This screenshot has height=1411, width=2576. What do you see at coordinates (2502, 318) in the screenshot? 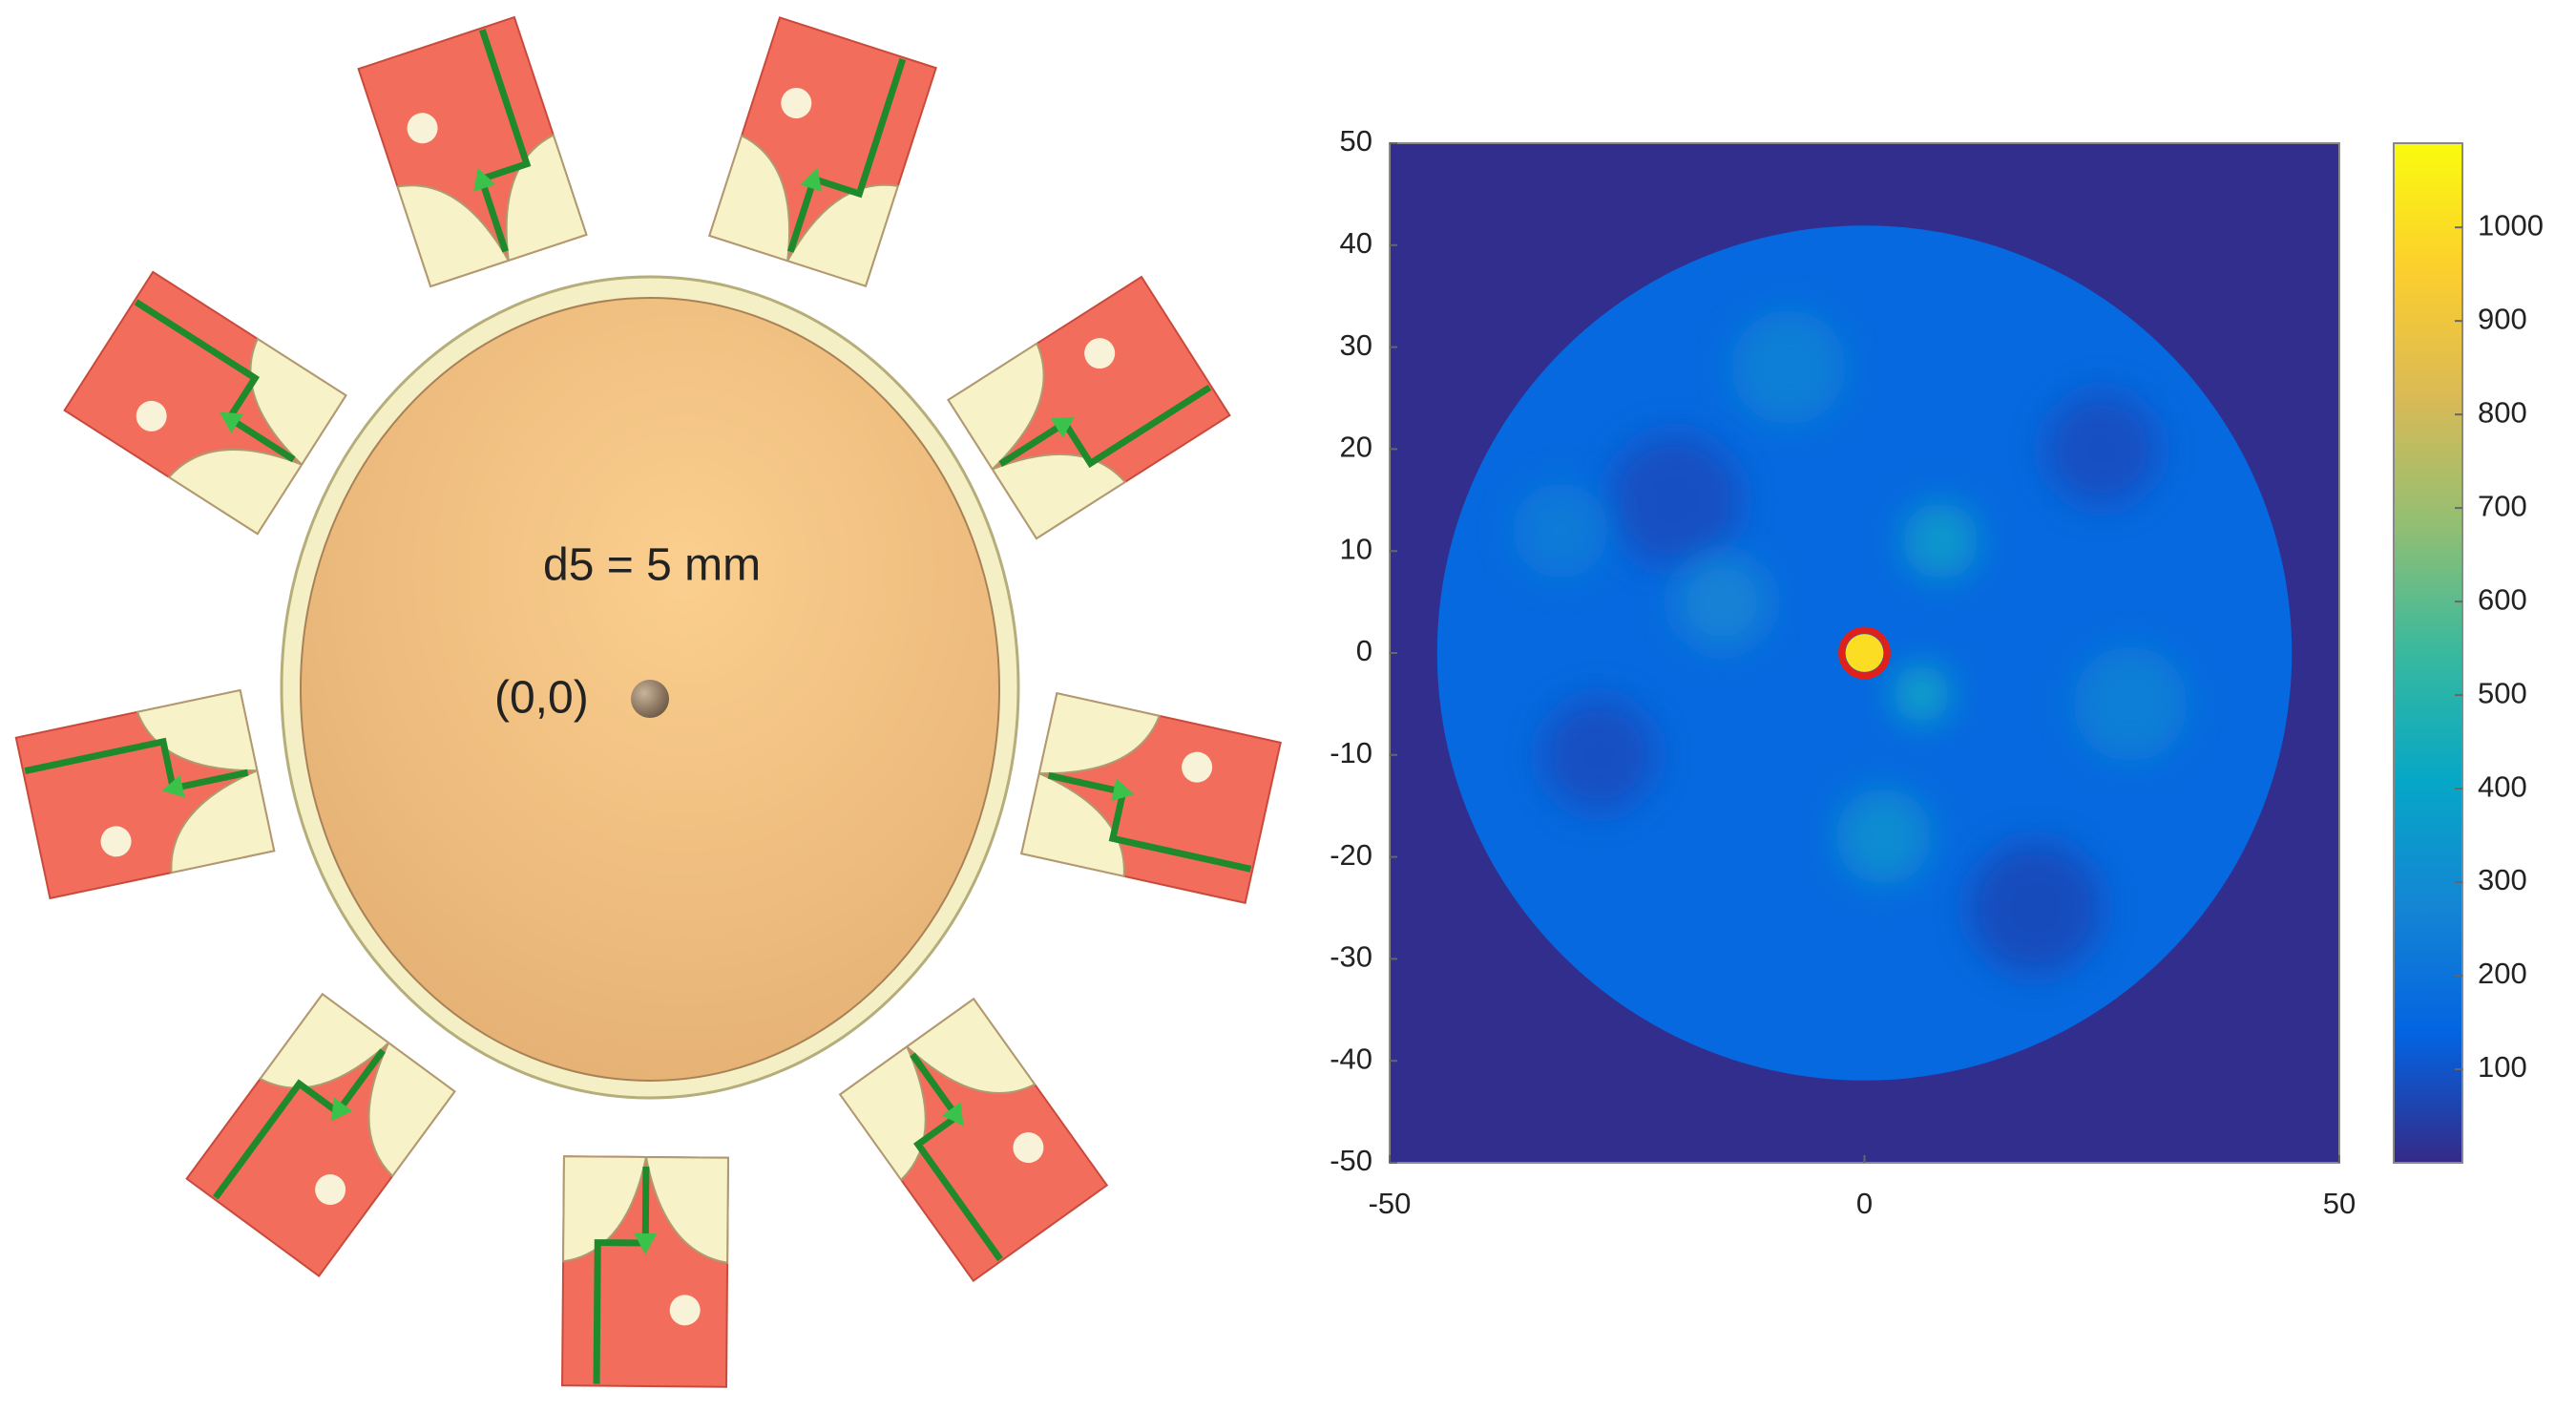
I see `colorbar-tick-label: 900` at bounding box center [2502, 318].